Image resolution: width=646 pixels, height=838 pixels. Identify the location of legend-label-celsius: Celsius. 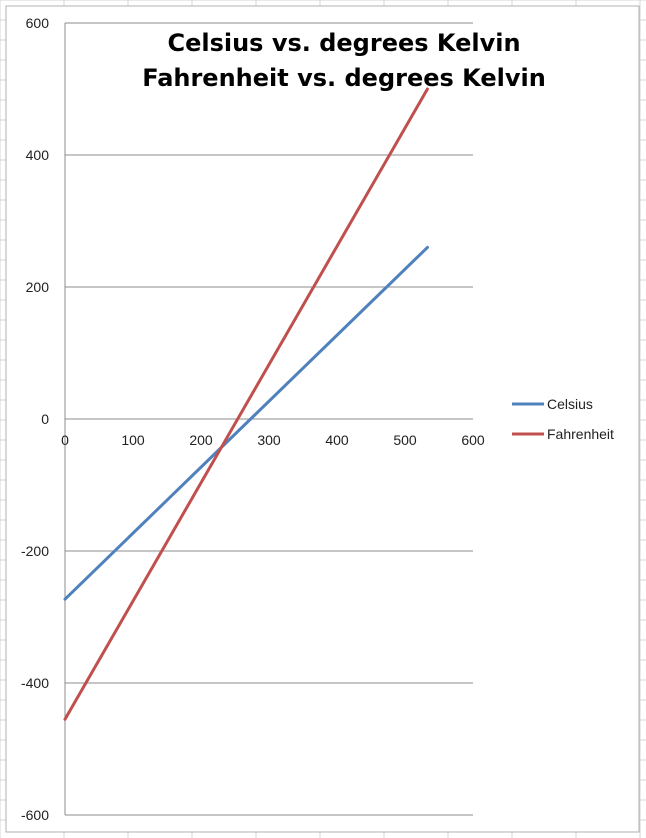
(570, 404).